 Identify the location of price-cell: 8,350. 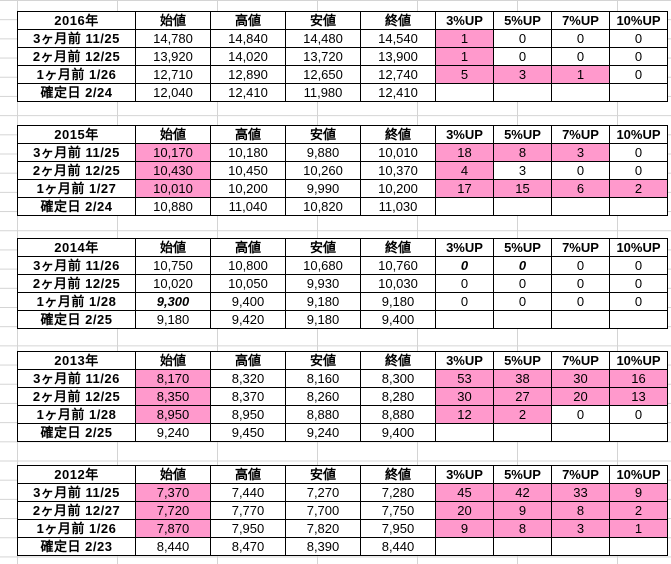
(173, 396).